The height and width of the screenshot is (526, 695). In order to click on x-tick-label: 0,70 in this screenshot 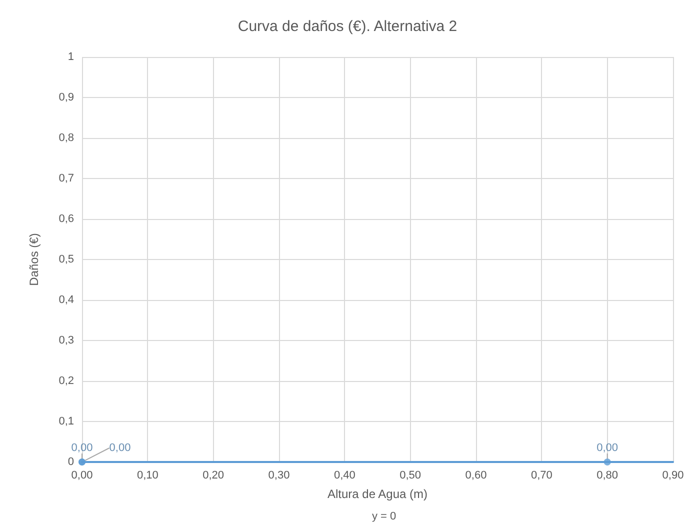, I will do `click(541, 476)`.